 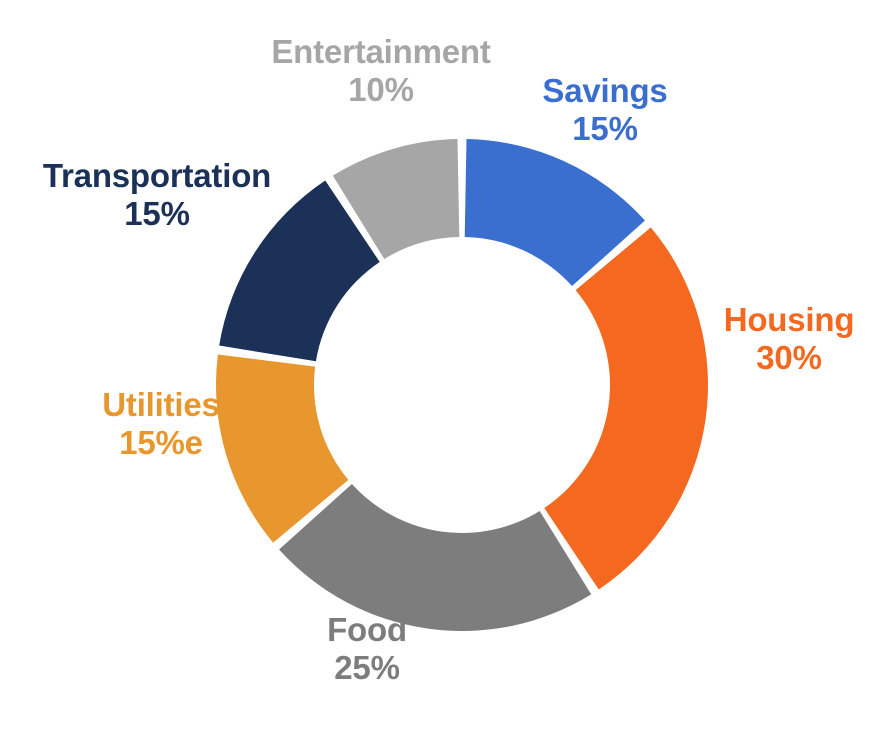 What do you see at coordinates (367, 629) in the screenshot?
I see `slice-label-food-name: Food` at bounding box center [367, 629].